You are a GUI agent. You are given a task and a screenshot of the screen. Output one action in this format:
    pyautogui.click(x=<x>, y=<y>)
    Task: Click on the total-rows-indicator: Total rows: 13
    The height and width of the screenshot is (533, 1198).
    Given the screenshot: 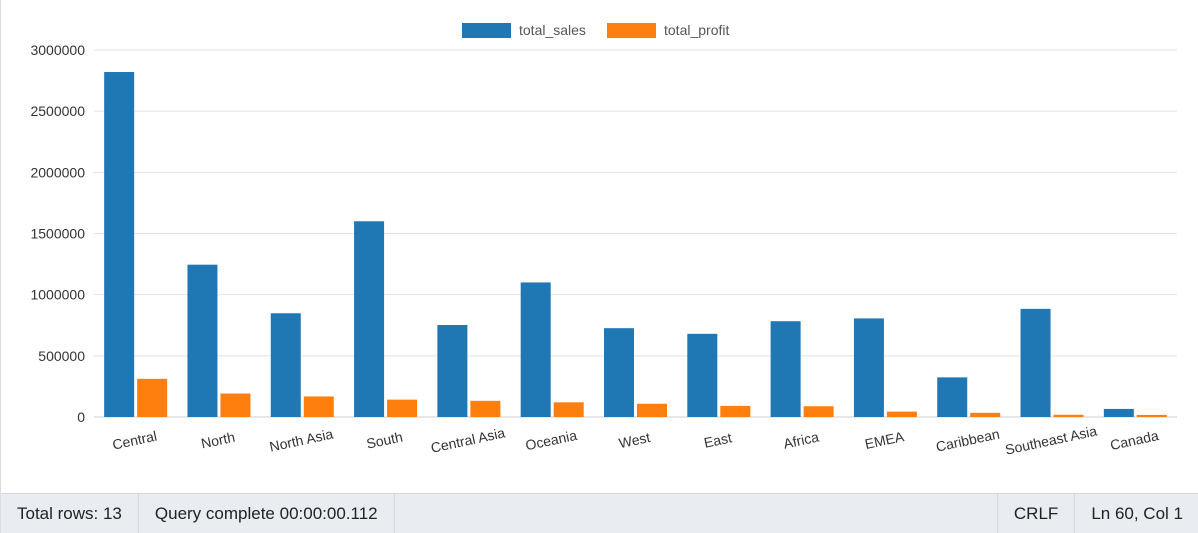 What is the action you would take?
    pyautogui.click(x=70, y=513)
    